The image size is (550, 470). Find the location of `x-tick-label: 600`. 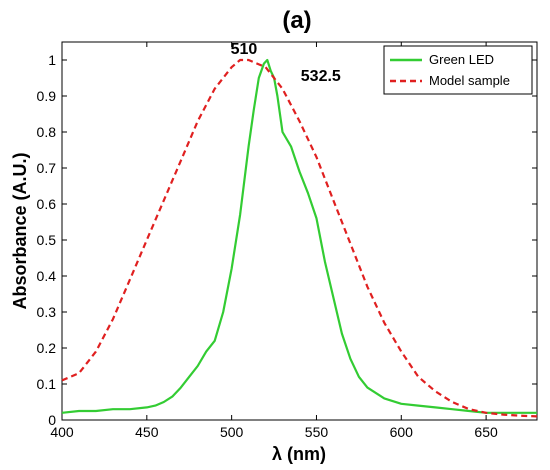

x-tick-label: 600 is located at coordinates (402, 432).